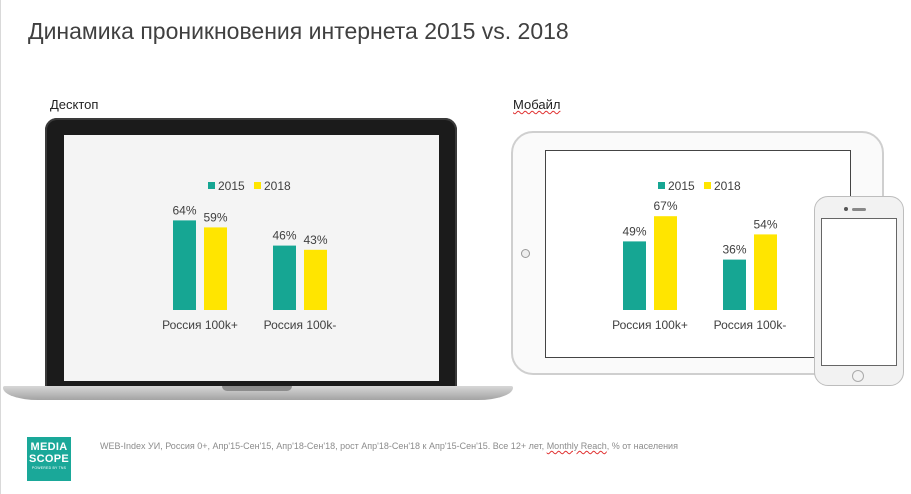  I want to click on data-label-2018-0: 59%, so click(215, 217).